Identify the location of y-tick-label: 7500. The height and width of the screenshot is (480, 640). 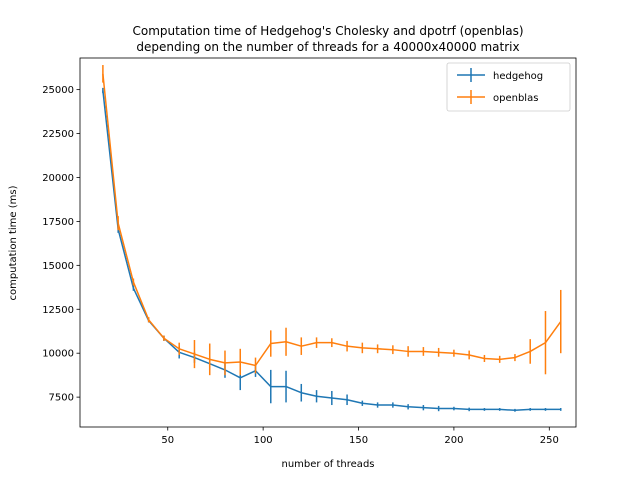
(61, 398).